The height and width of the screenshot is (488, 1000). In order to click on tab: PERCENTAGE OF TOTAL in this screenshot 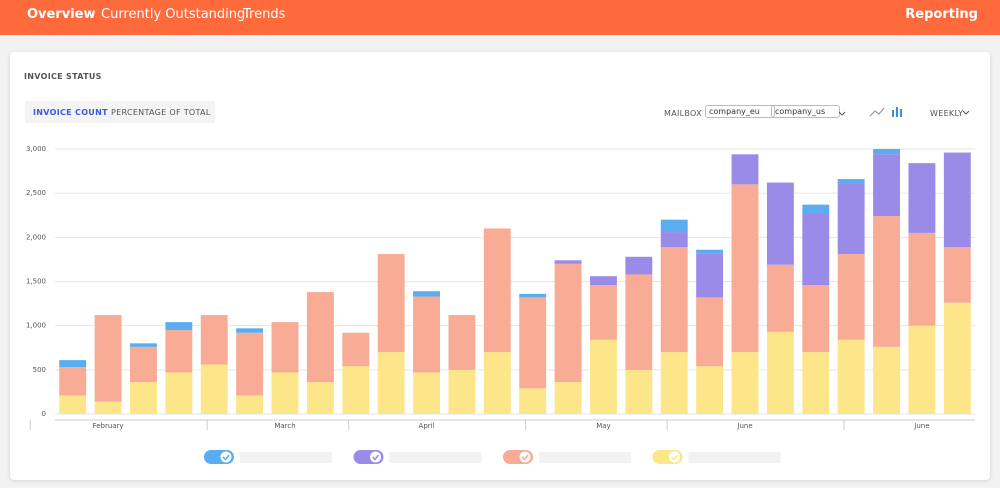, I will do `click(161, 112)`.